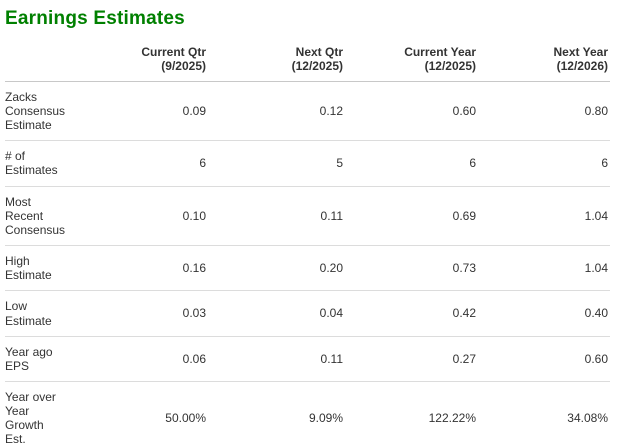  What do you see at coordinates (276, 268) in the screenshot?
I see `estimate-value: 0.20` at bounding box center [276, 268].